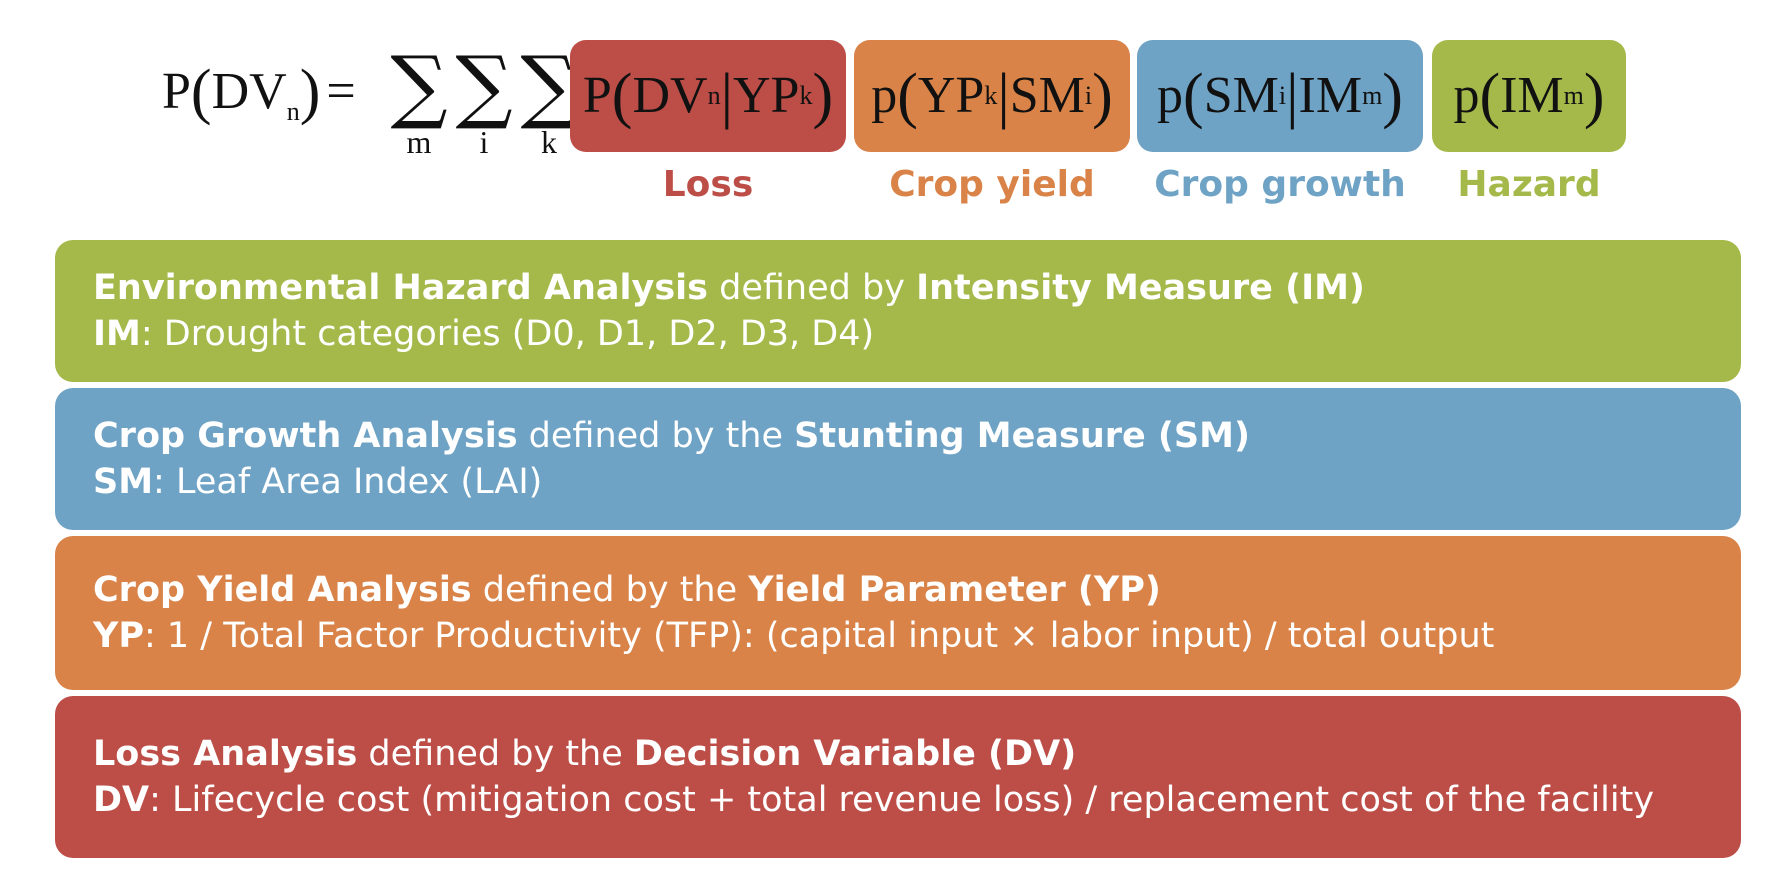 This screenshot has width=1790, height=871. I want to click on loss-term-box: P(DV n | YP k), so click(708, 96).